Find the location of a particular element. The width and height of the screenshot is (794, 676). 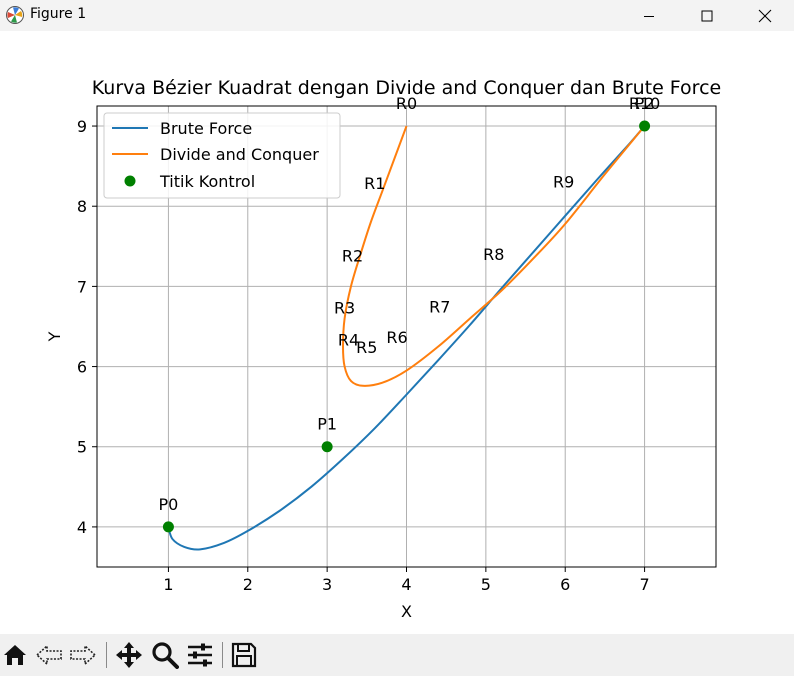

forward-icon is located at coordinates (83, 655).